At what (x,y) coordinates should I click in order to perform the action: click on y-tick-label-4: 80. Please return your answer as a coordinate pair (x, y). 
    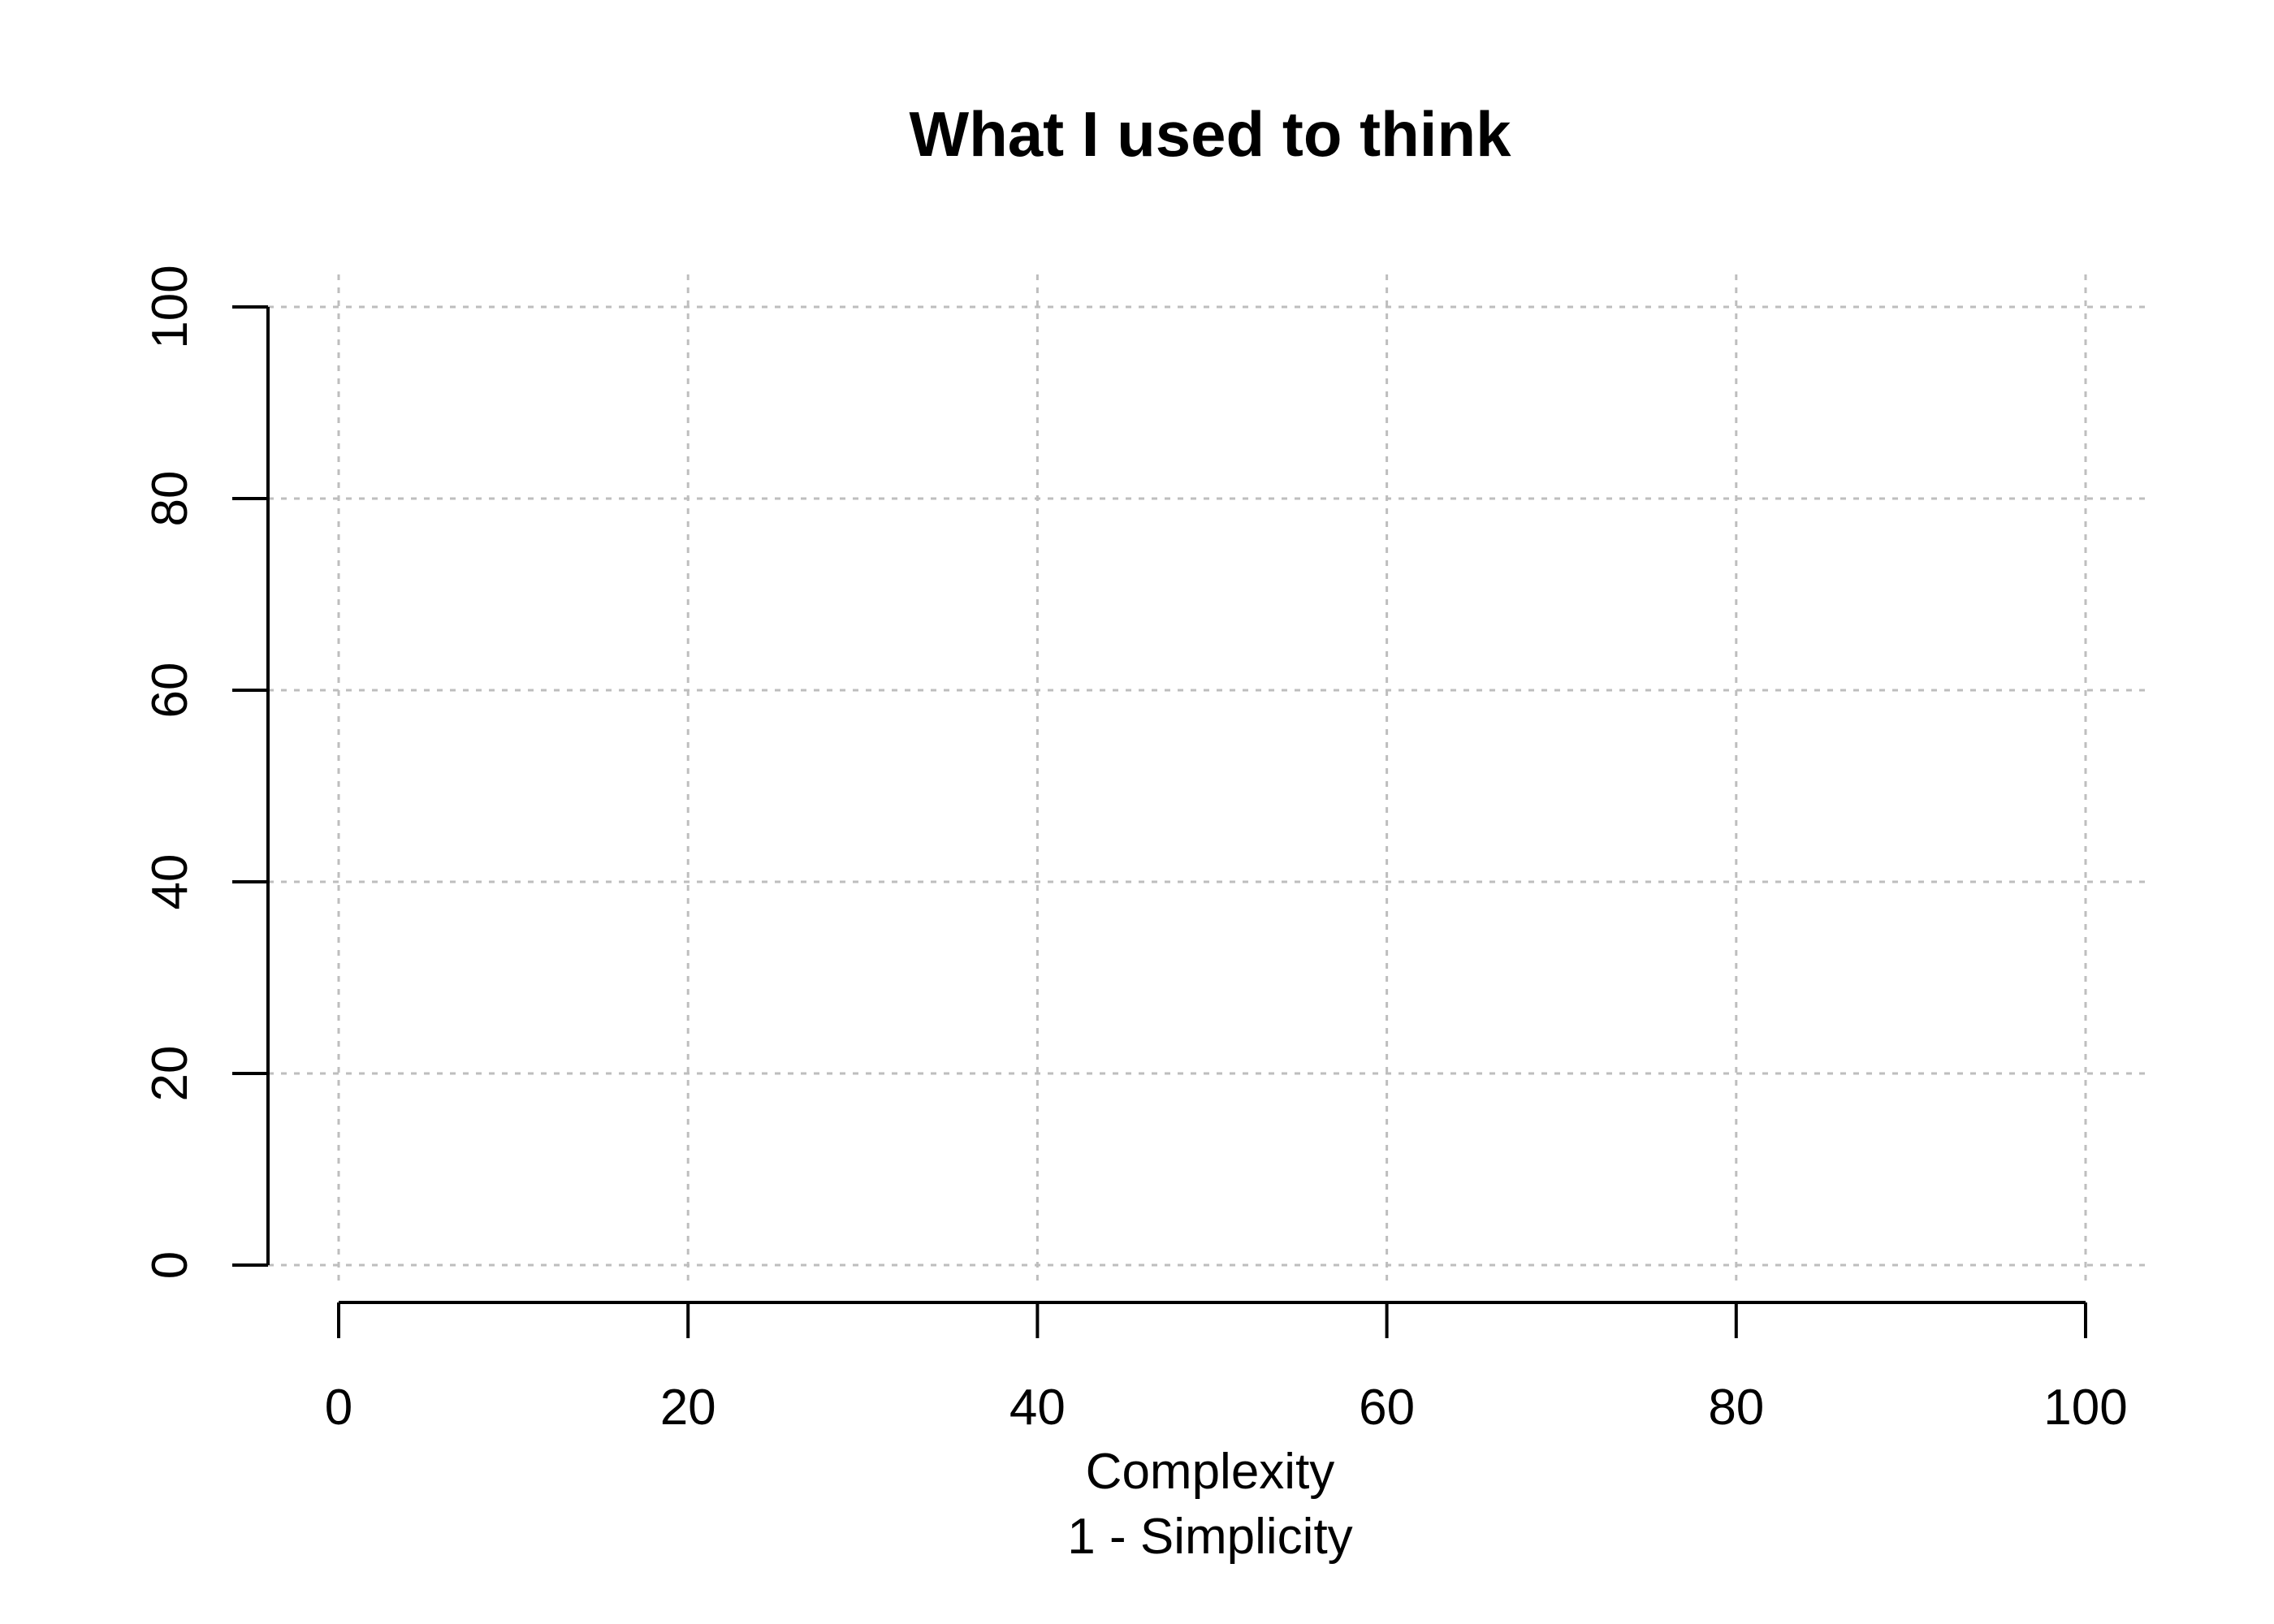
    Looking at the image, I should click on (170, 499).